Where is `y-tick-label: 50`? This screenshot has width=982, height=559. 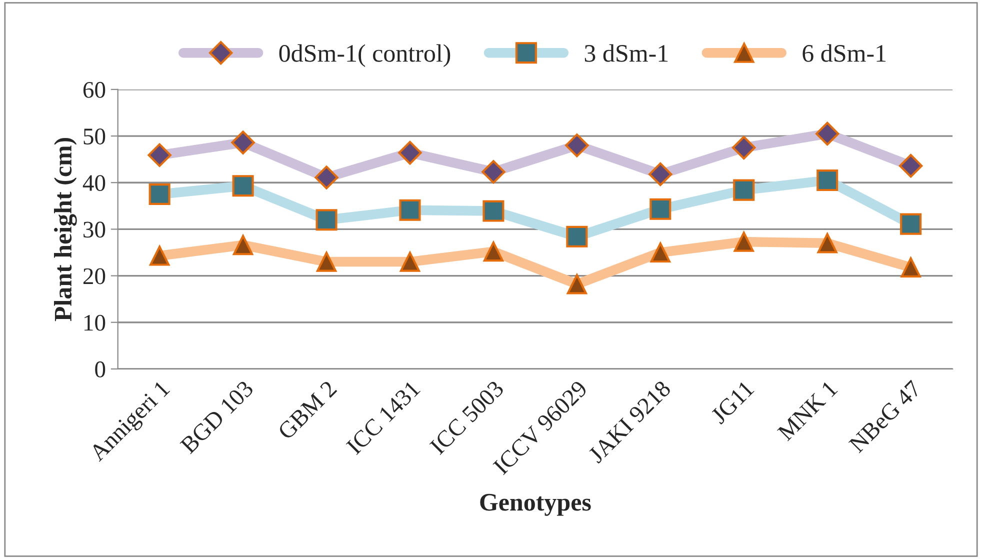 y-tick-label: 50 is located at coordinates (95, 136).